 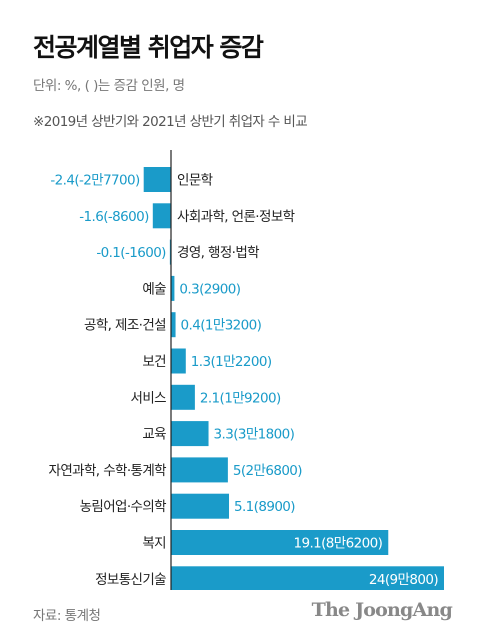 I want to click on value-label: 1.3(1만2200), so click(x=231, y=362).